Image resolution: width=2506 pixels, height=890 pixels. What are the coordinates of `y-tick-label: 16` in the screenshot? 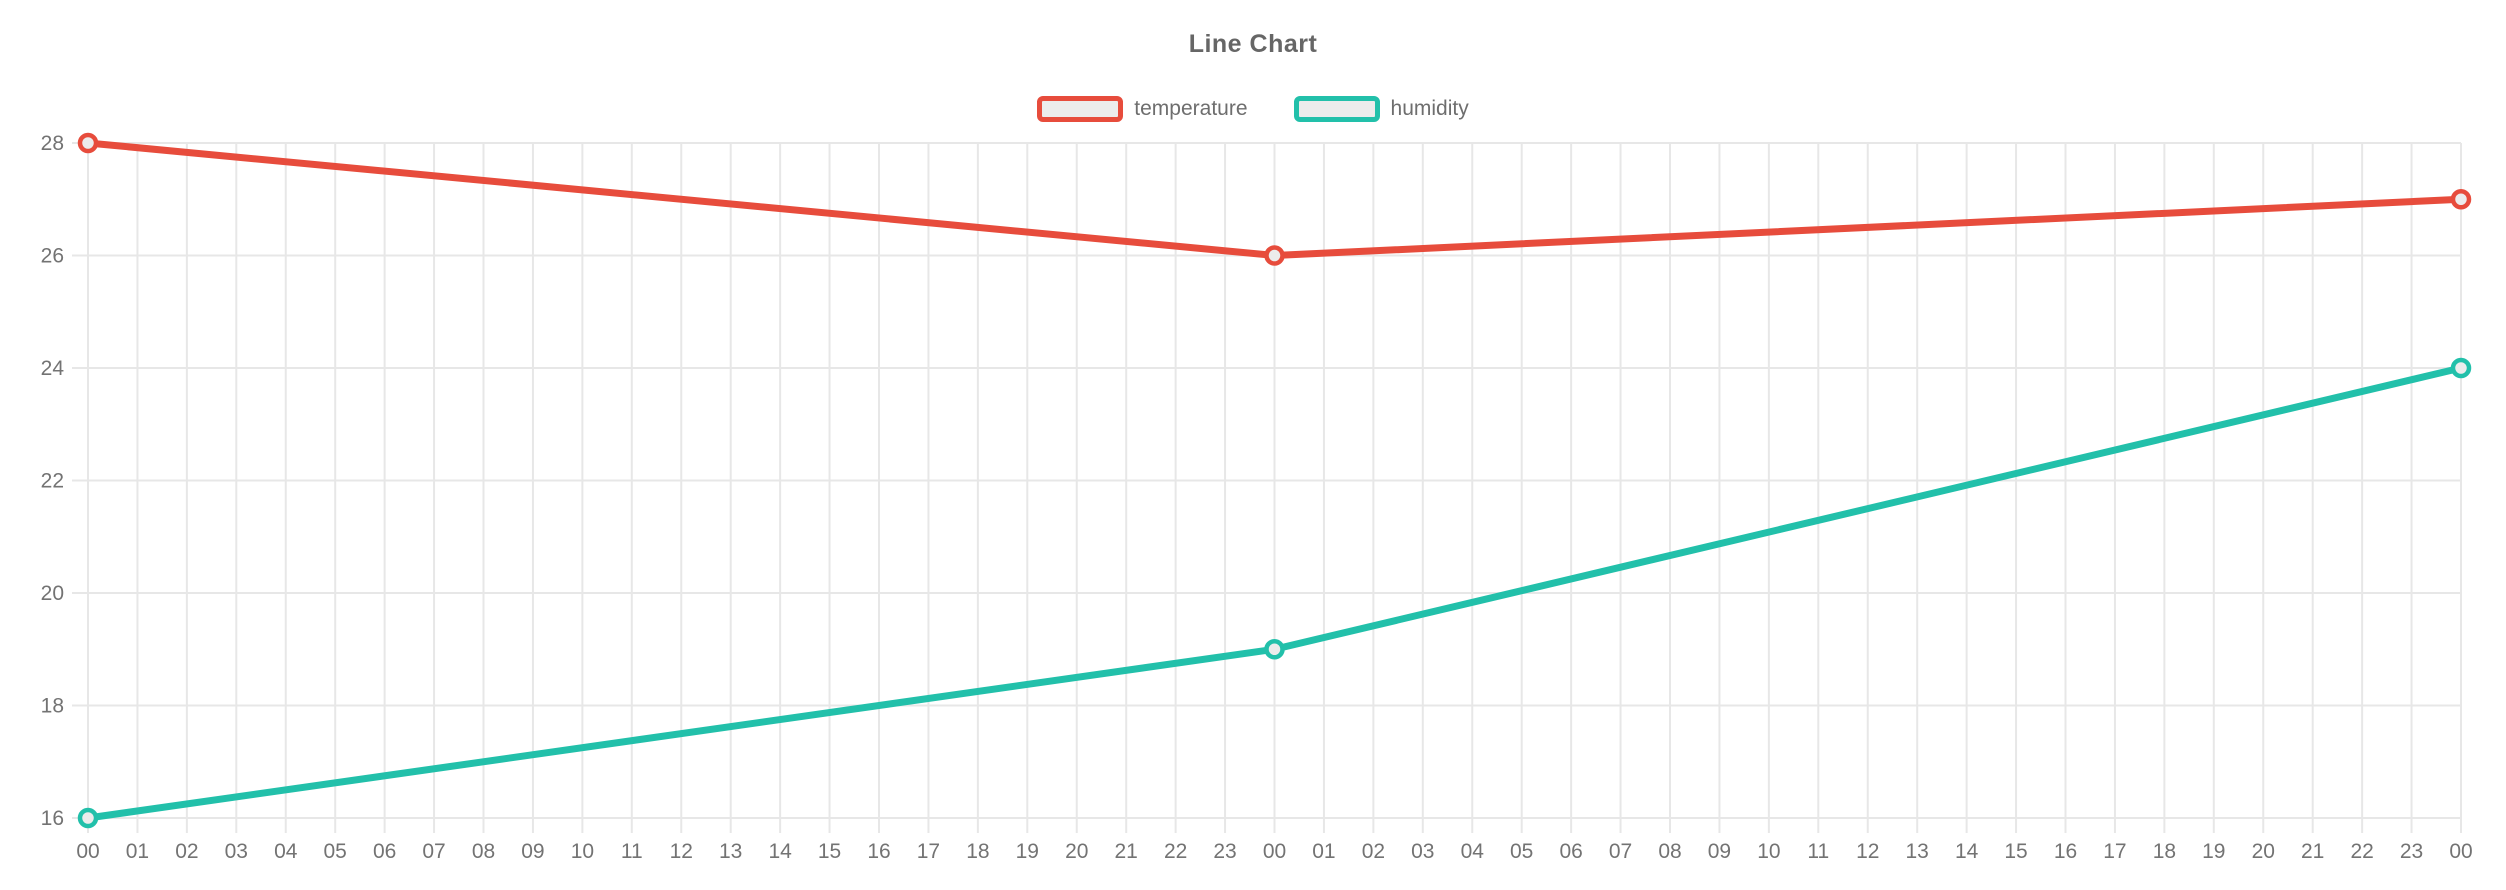 It's located at (52, 818).